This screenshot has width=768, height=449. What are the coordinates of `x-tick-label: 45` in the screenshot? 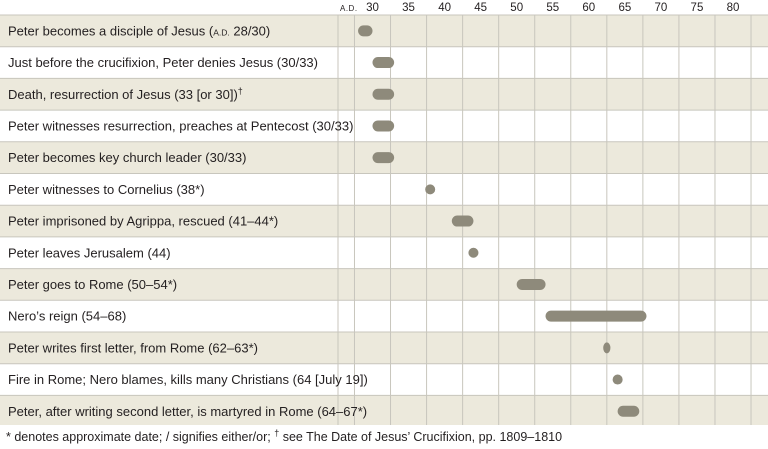 It's located at (480, 8).